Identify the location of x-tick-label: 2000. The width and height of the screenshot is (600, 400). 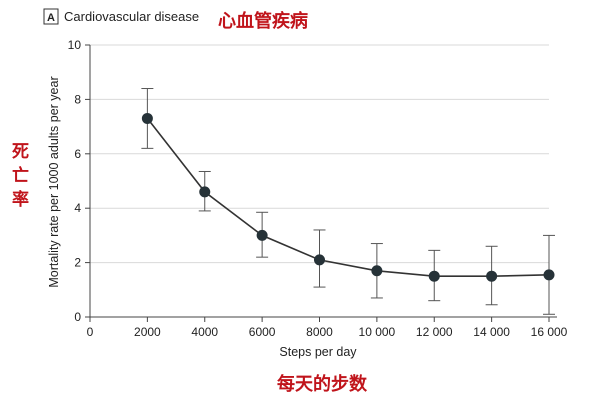
(147, 332).